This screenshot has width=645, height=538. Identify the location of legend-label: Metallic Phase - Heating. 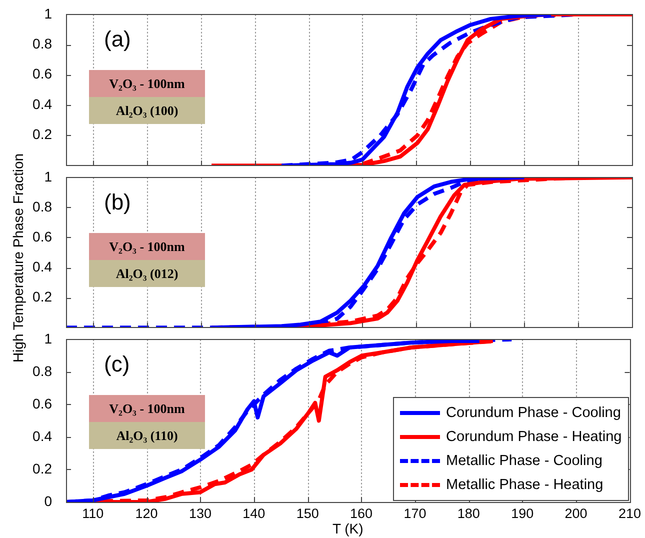
(525, 485).